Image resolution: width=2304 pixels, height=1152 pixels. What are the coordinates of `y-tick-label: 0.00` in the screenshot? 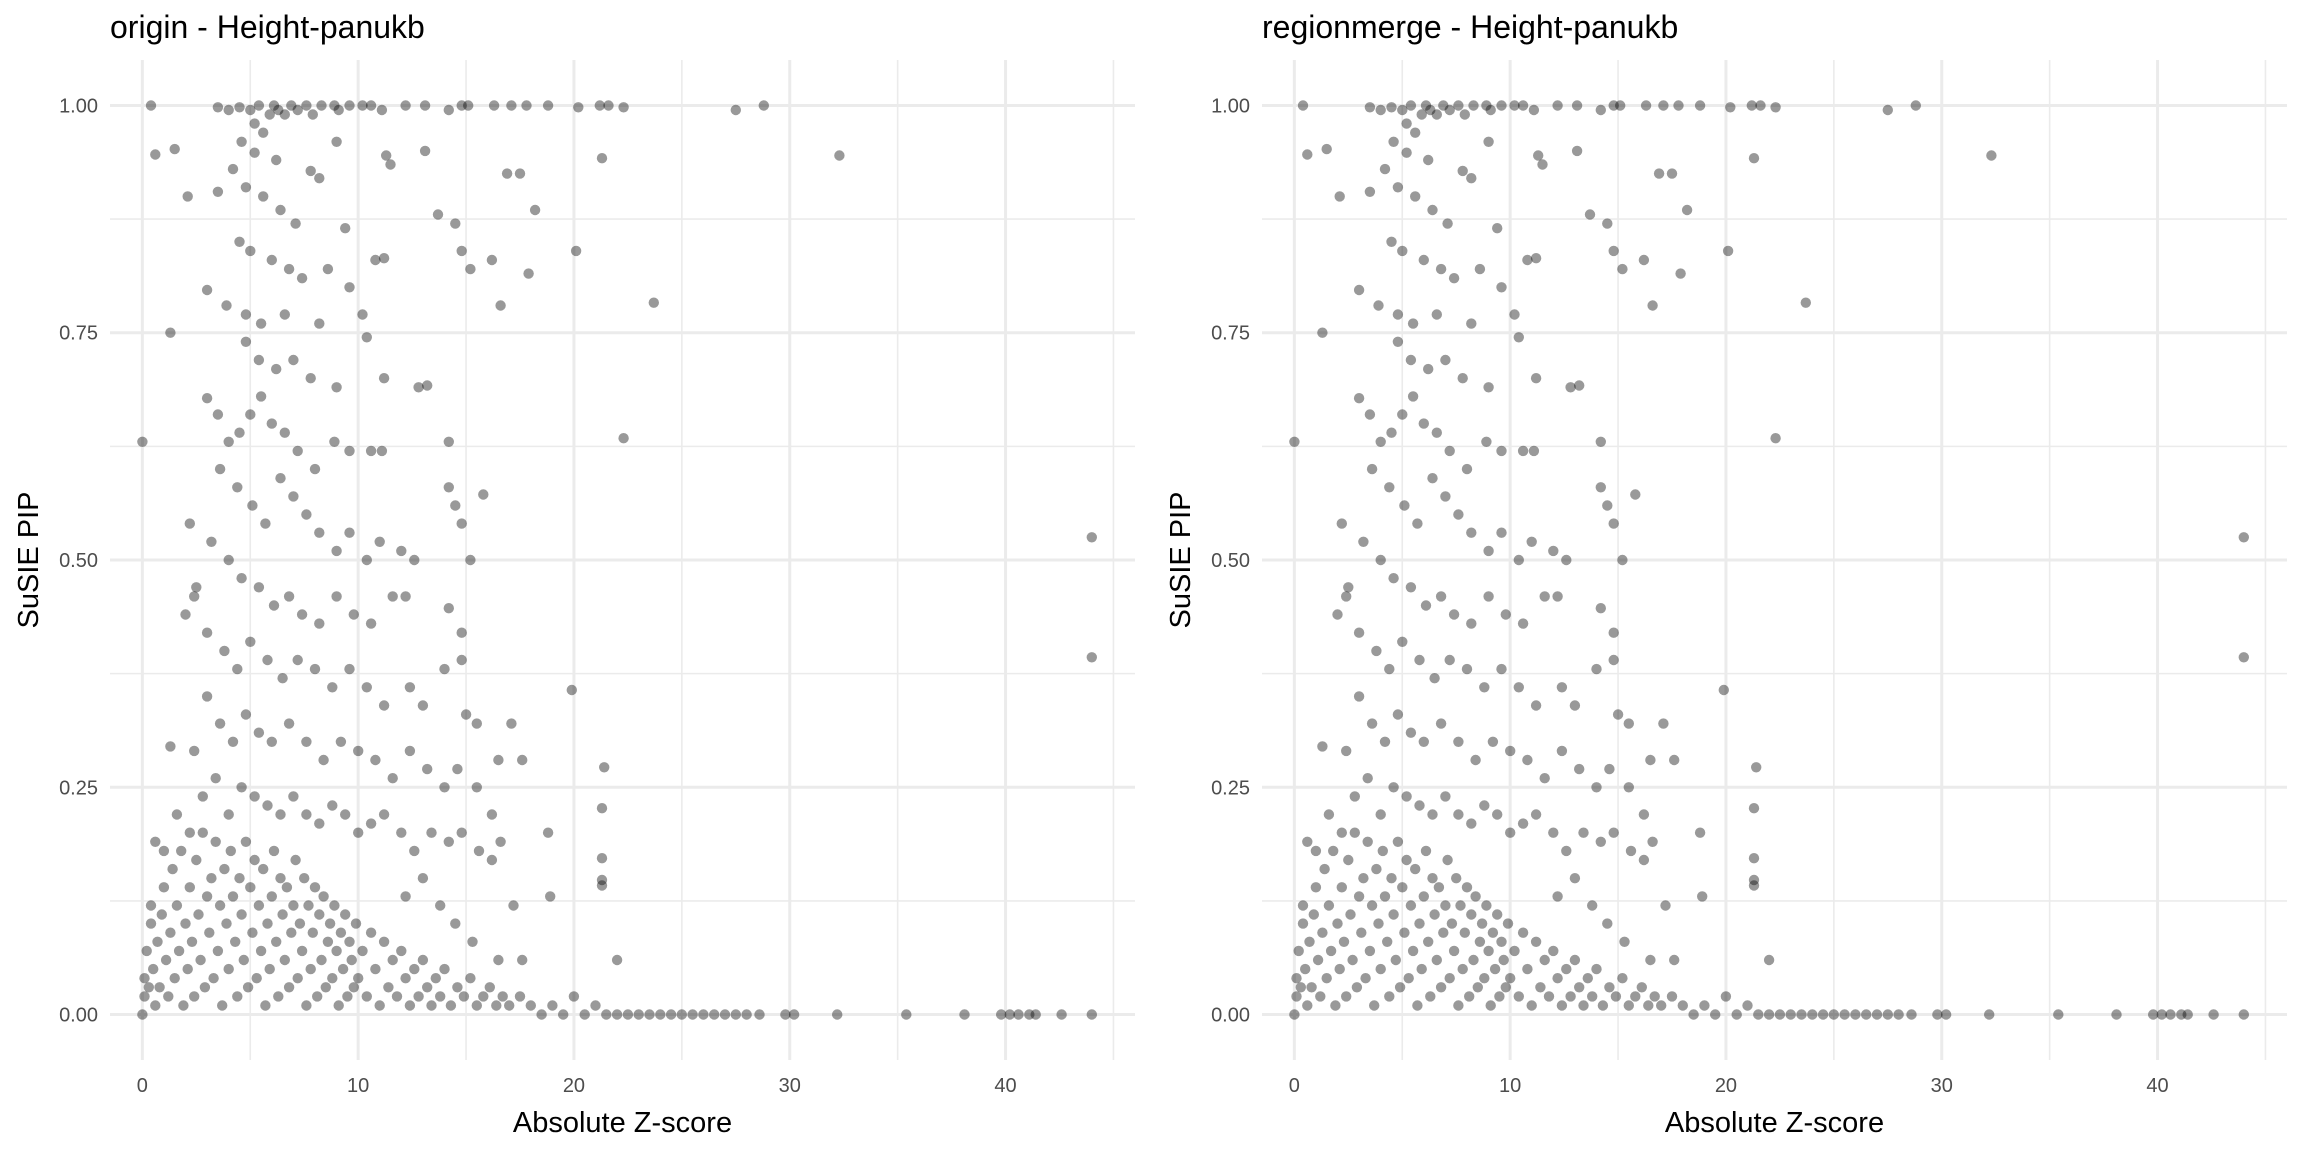 It's located at (1230, 1016).